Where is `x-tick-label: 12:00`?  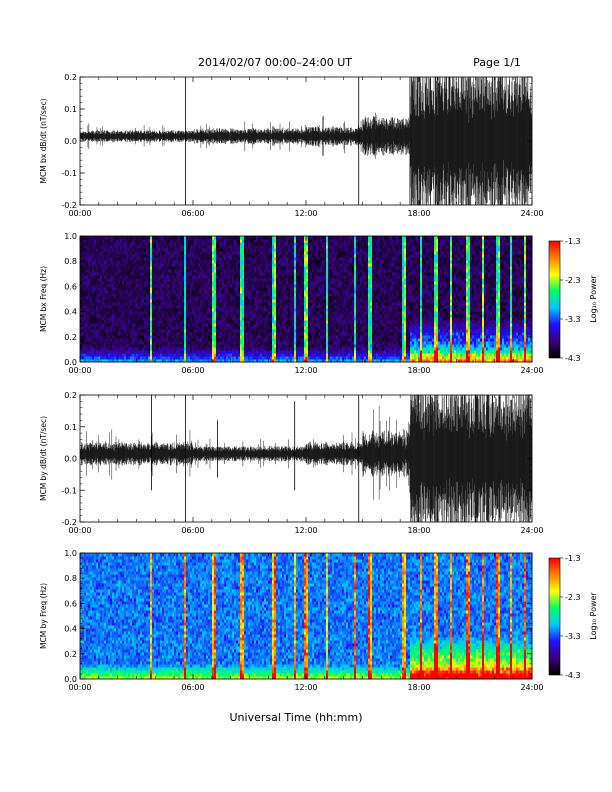
x-tick-label: 12:00 is located at coordinates (305, 213).